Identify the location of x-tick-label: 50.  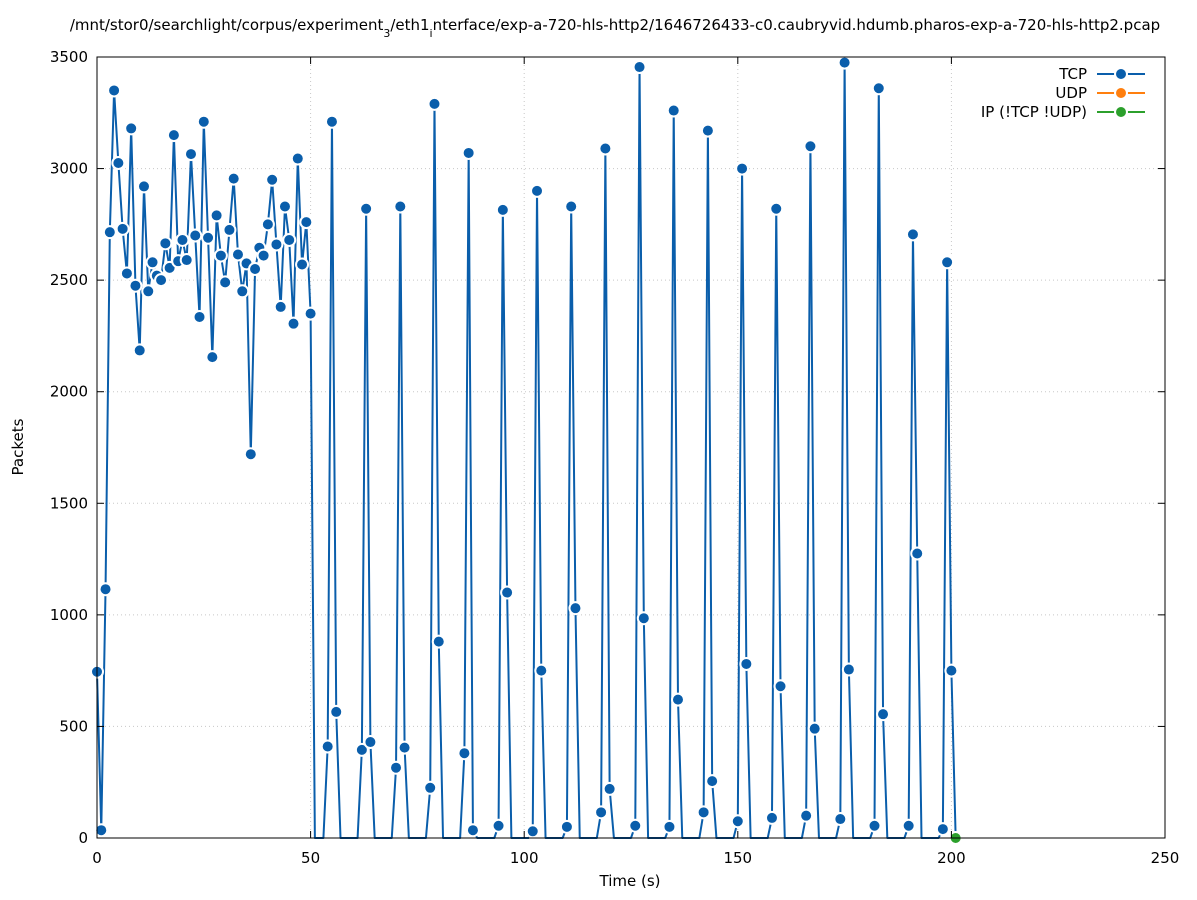
(310, 858).